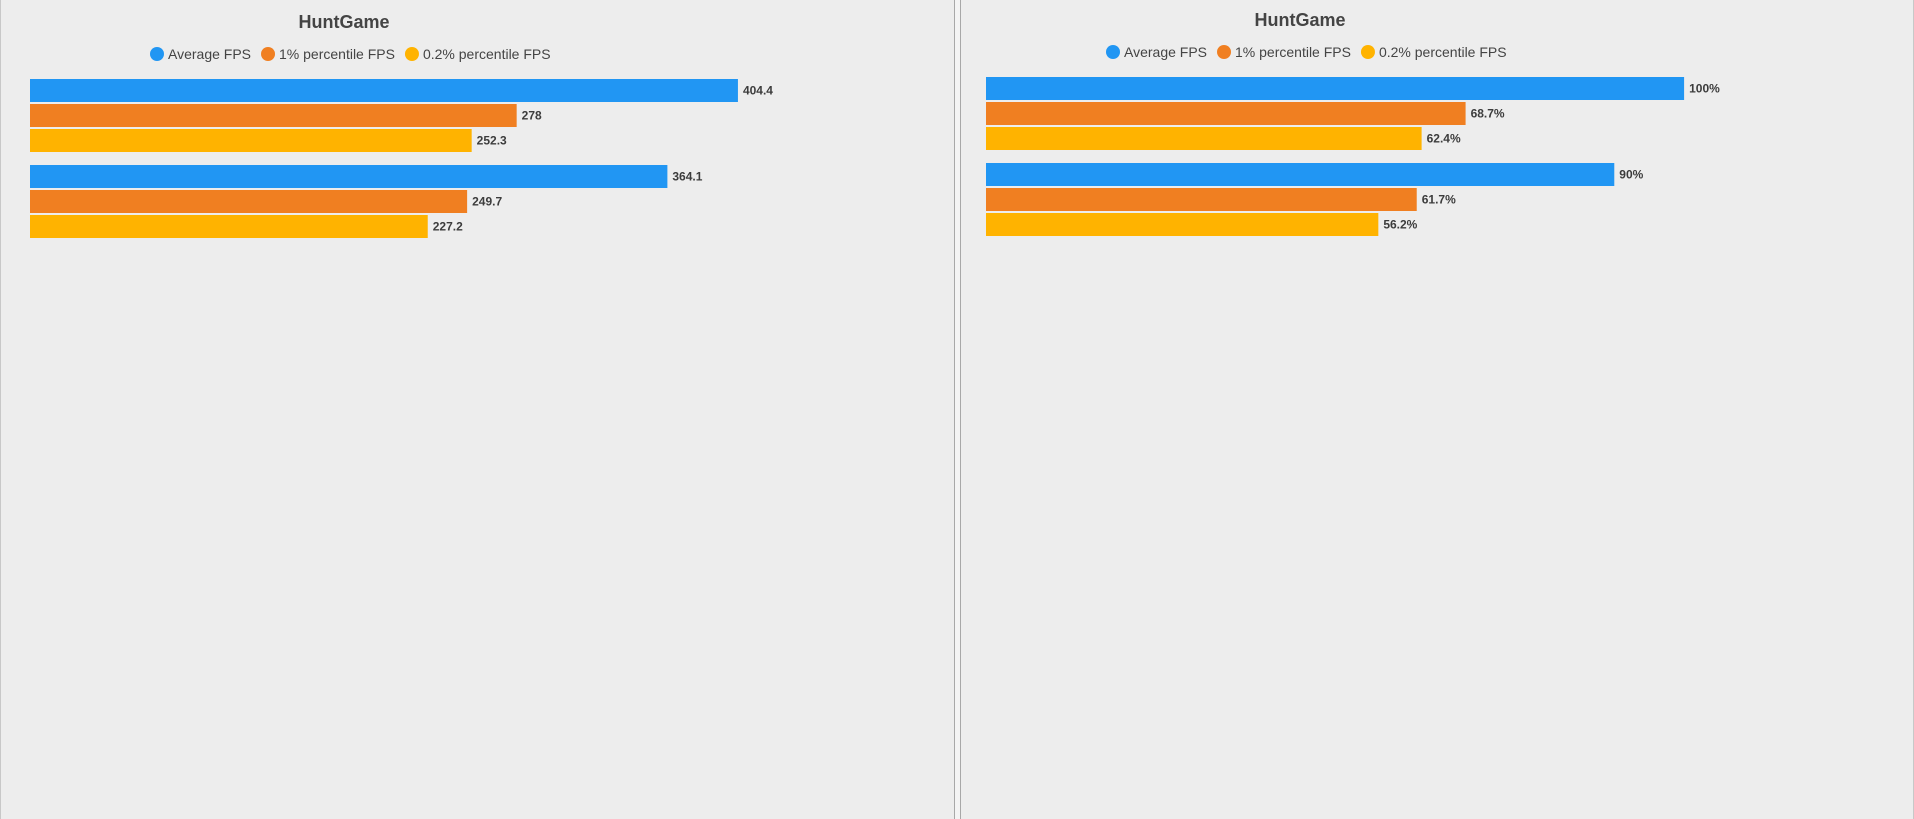 Image resolution: width=1914 pixels, height=819 pixels. I want to click on panel-divider, so click(957, 409).